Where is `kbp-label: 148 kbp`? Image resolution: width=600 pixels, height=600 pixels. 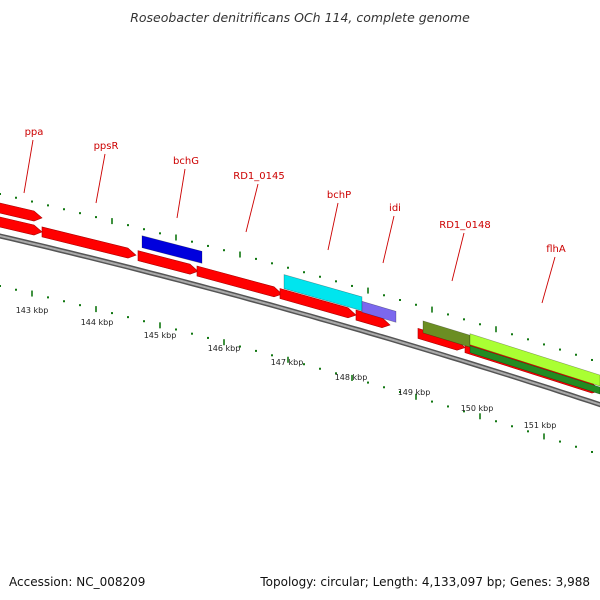 kbp-label: 148 kbp is located at coordinates (351, 377).